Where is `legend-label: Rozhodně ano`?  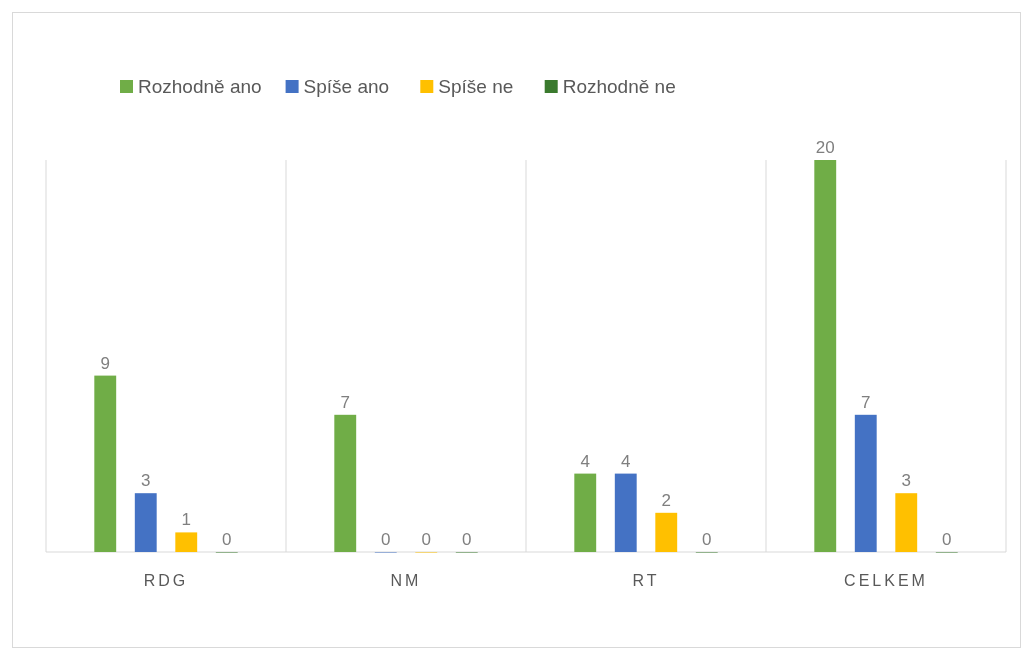 legend-label: Rozhodně ano is located at coordinates (200, 86).